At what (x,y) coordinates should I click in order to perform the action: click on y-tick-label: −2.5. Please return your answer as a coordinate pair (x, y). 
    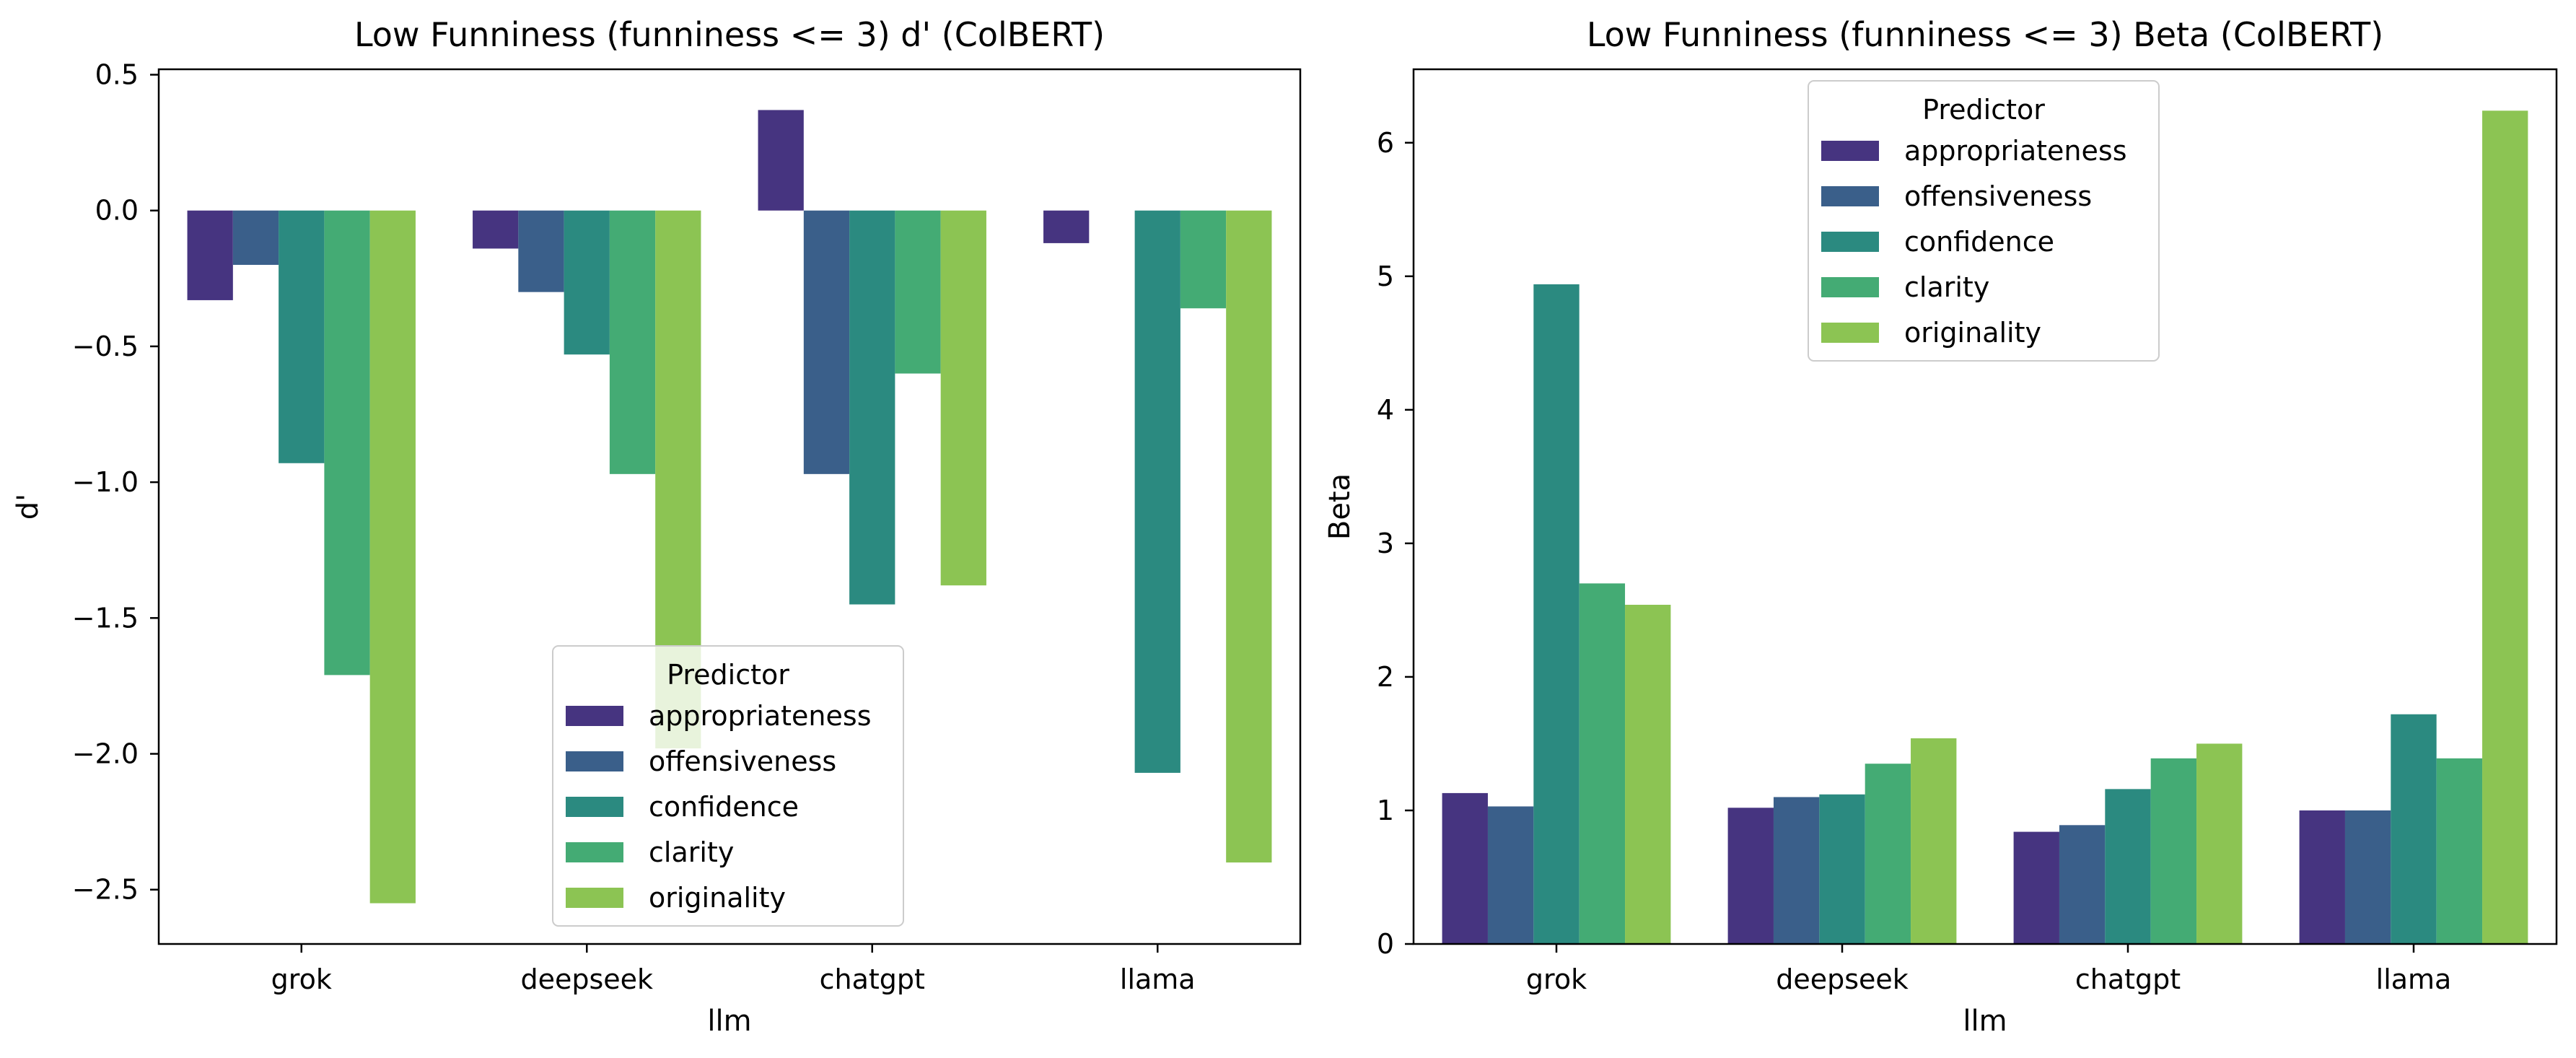
    Looking at the image, I should click on (105, 890).